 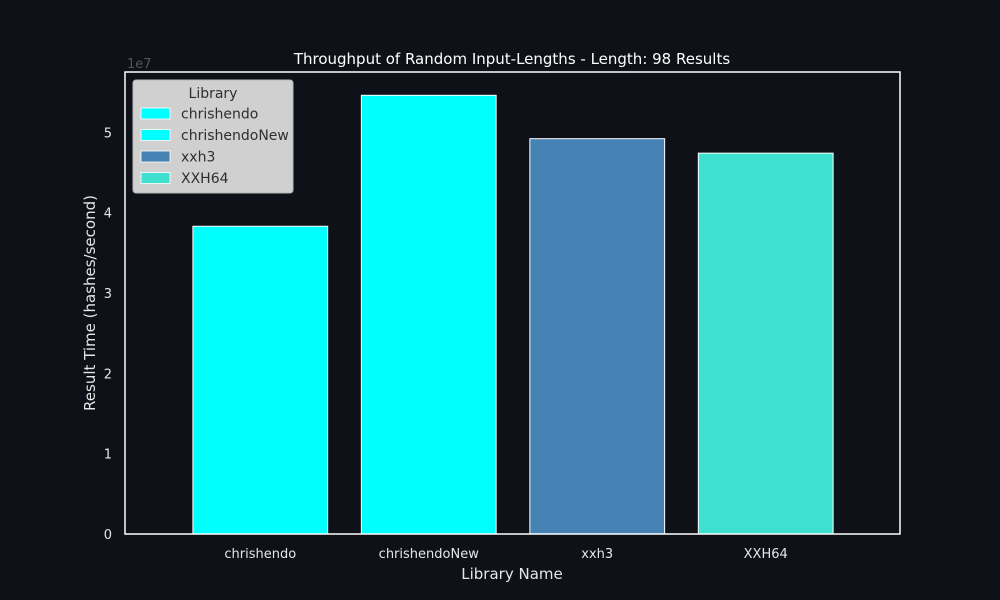 What do you see at coordinates (214, 147) in the screenshot?
I see `legend-entries: chrishendo chrishendoNew xxh3 XXH64` at bounding box center [214, 147].